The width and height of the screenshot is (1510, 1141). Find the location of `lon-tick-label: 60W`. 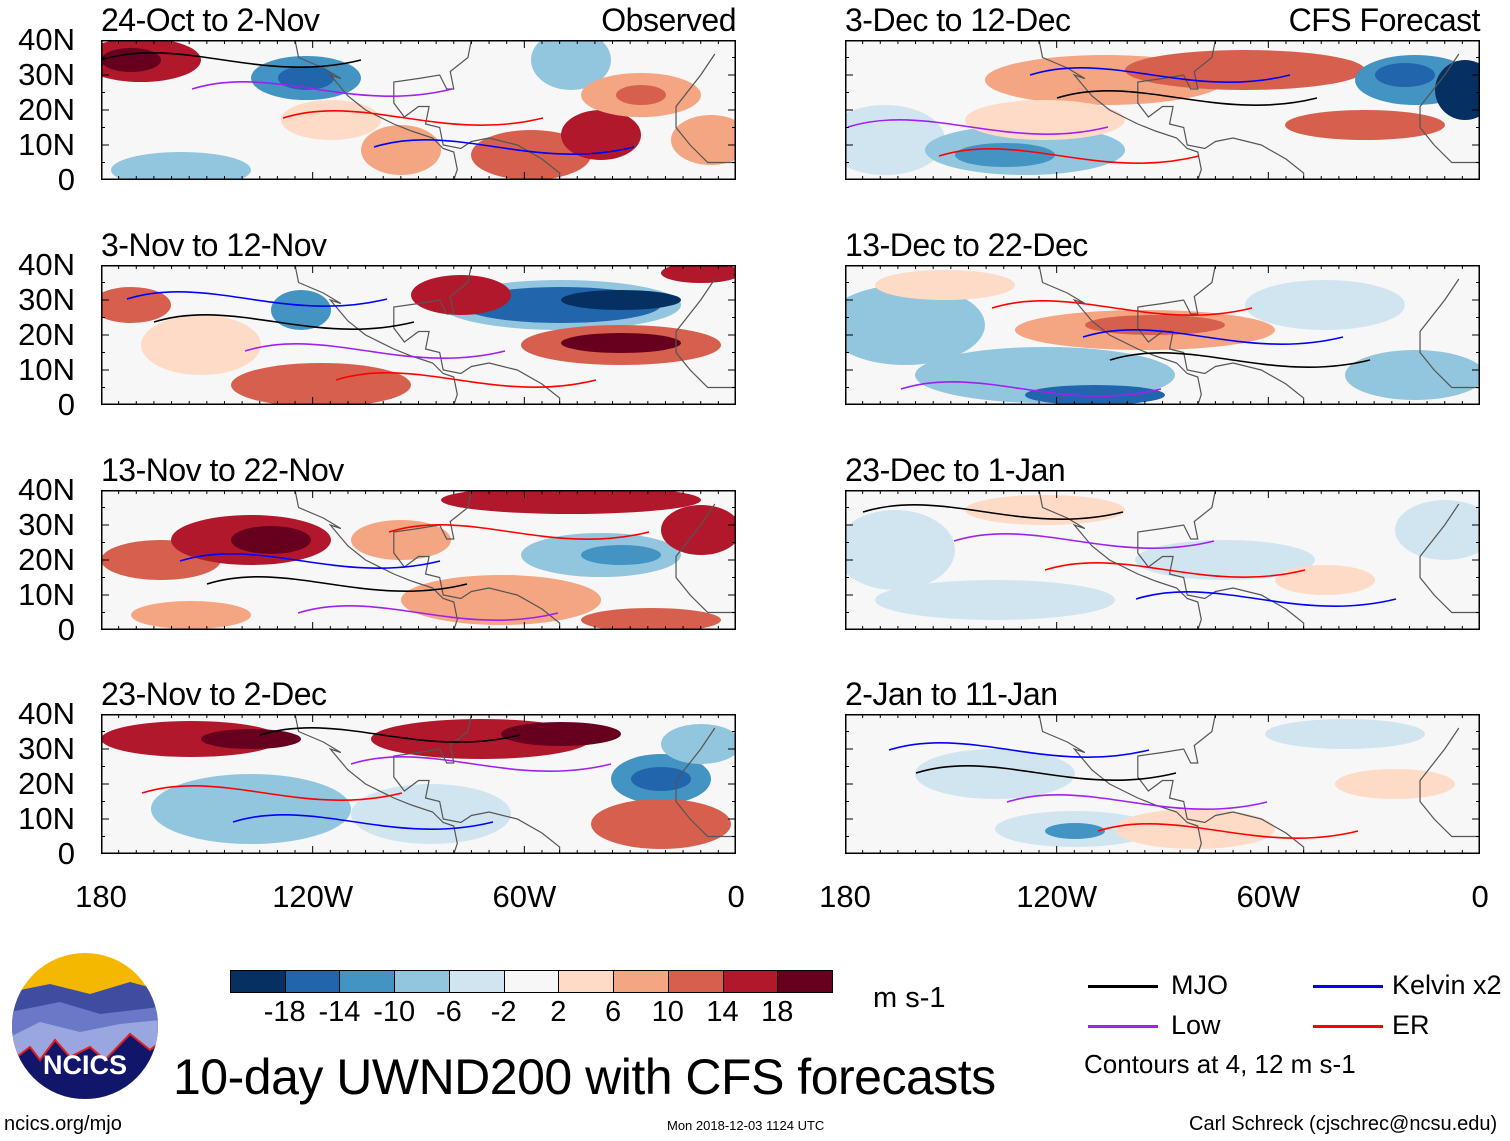

lon-tick-label: 60W is located at coordinates (524, 896).